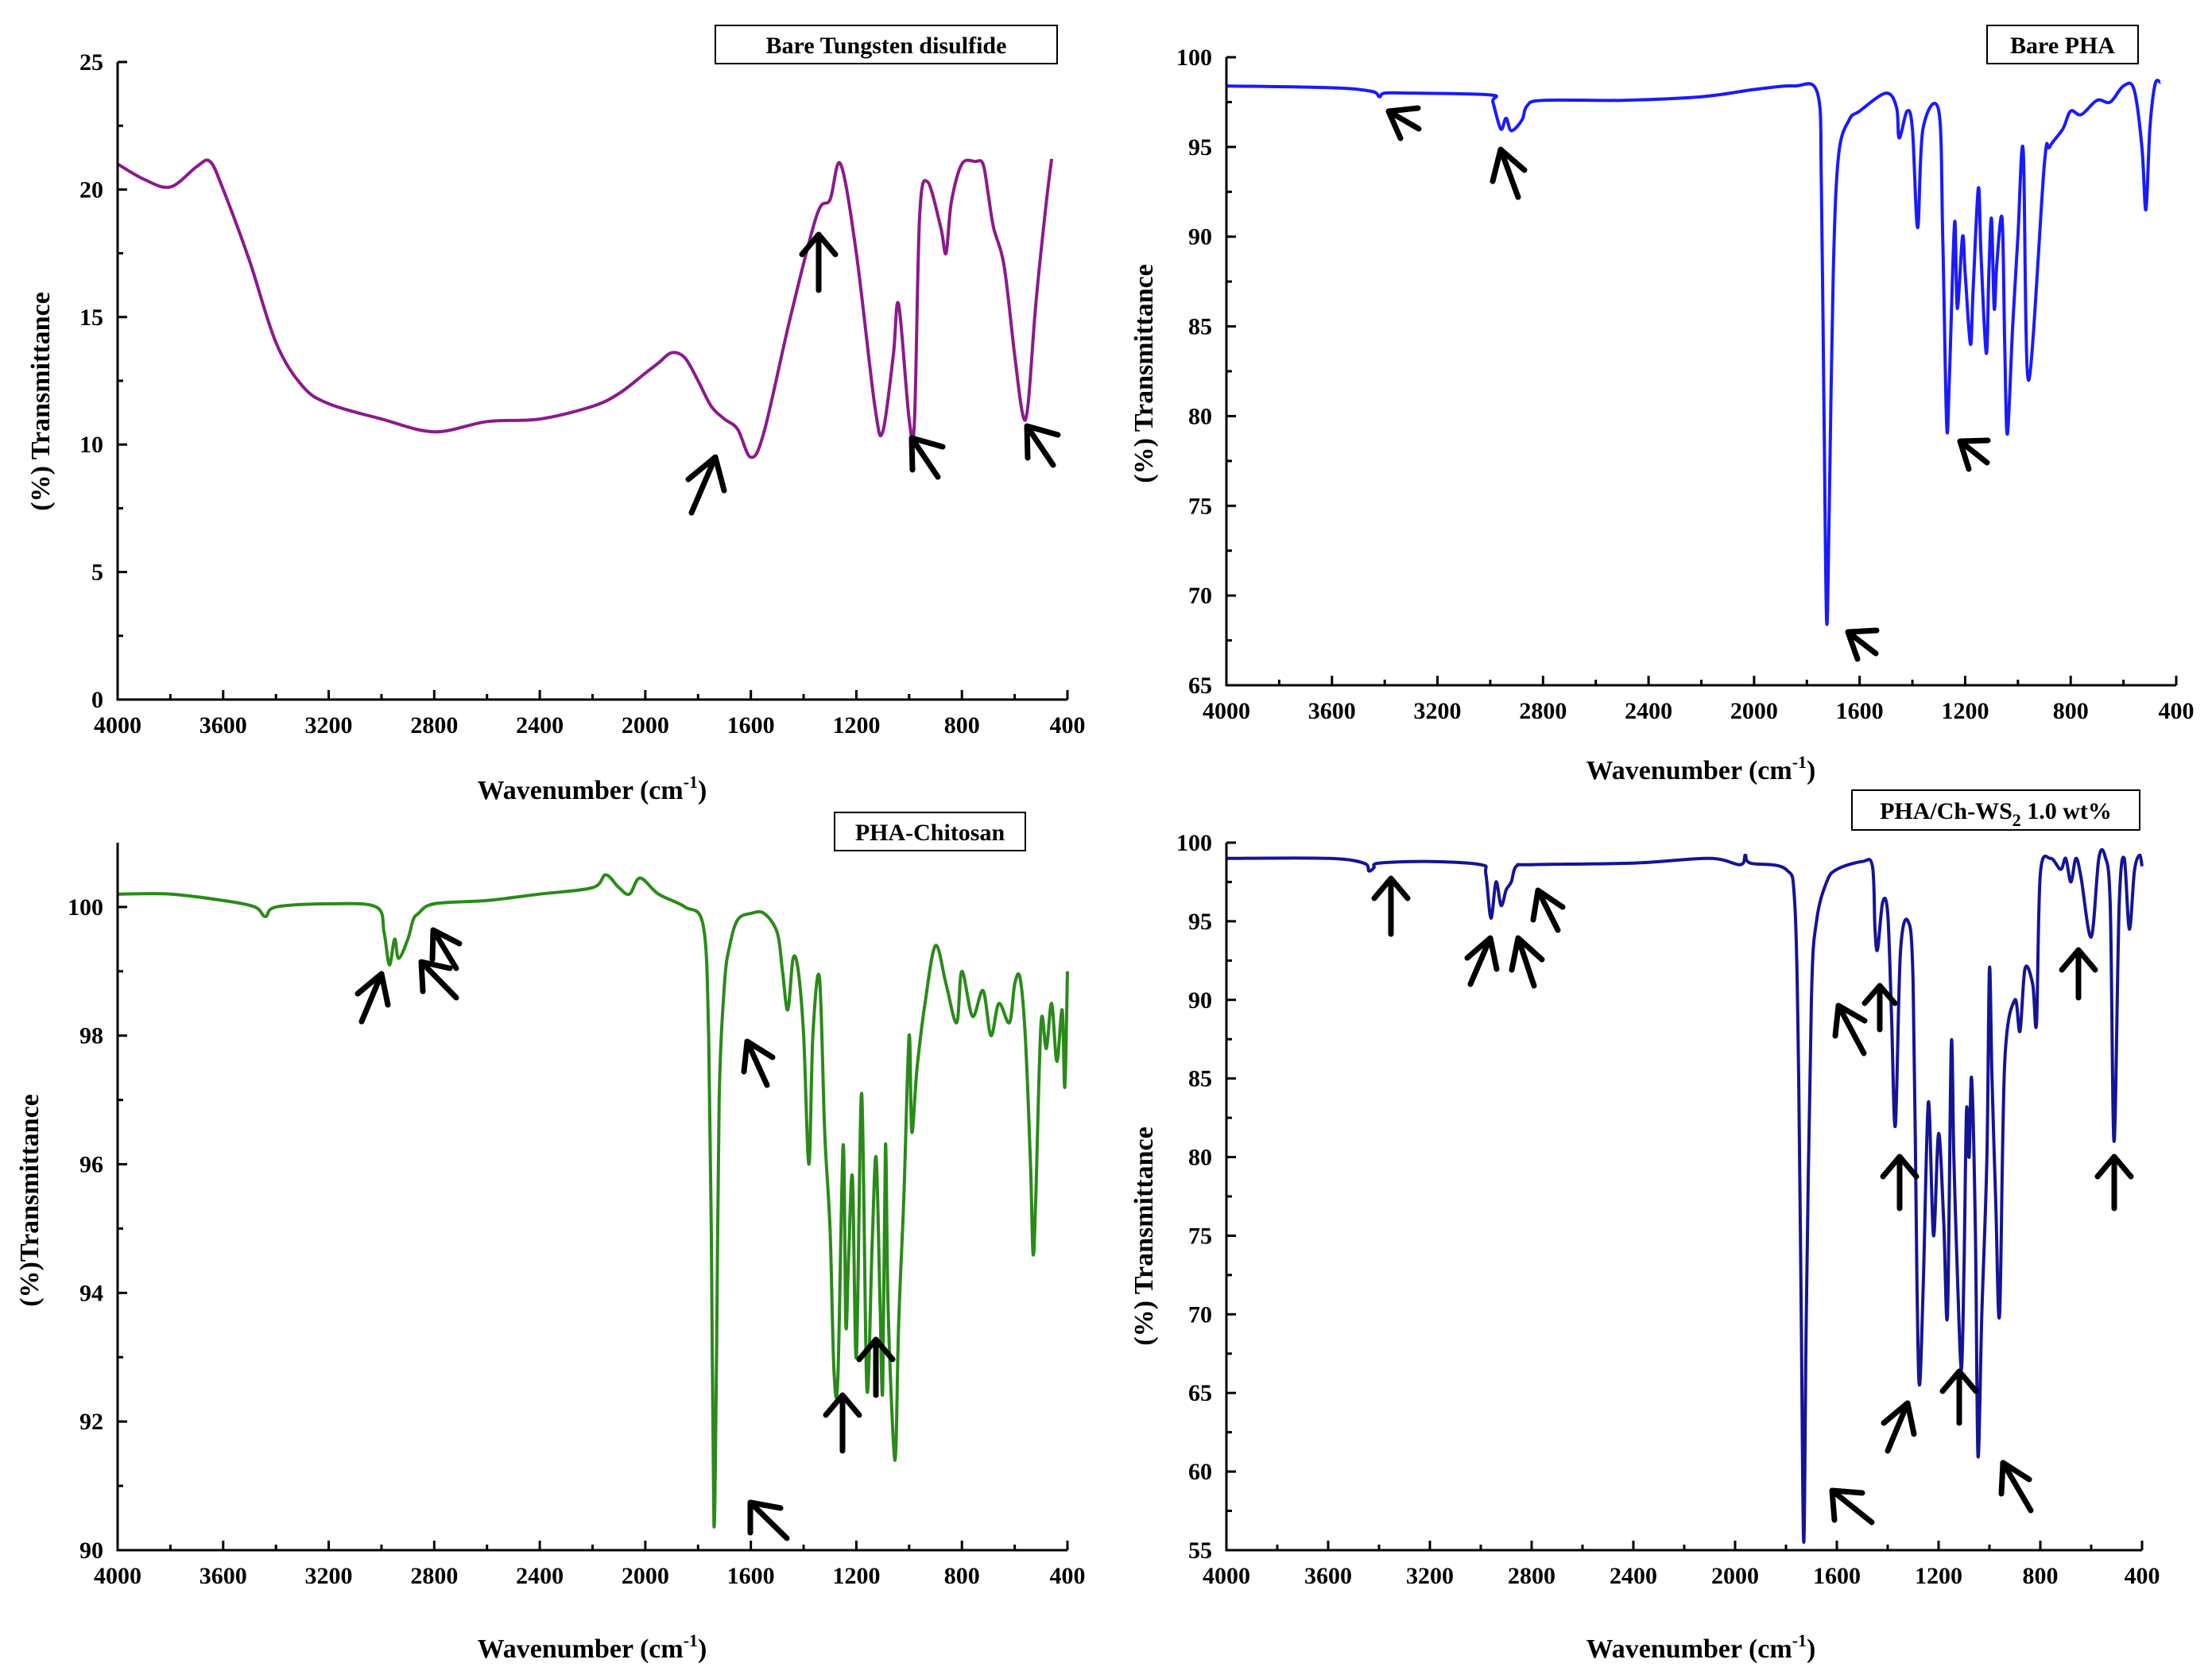  I want to click on y-tick-label: 10, so click(91, 445).